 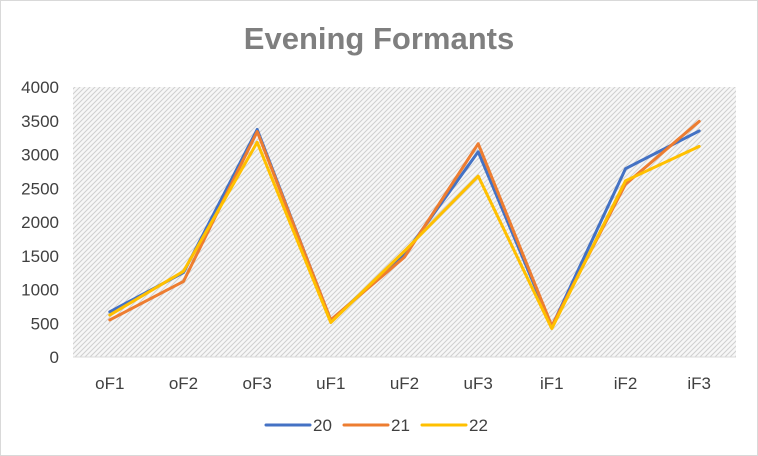 I want to click on legend-item-22: 22, so click(x=454, y=425).